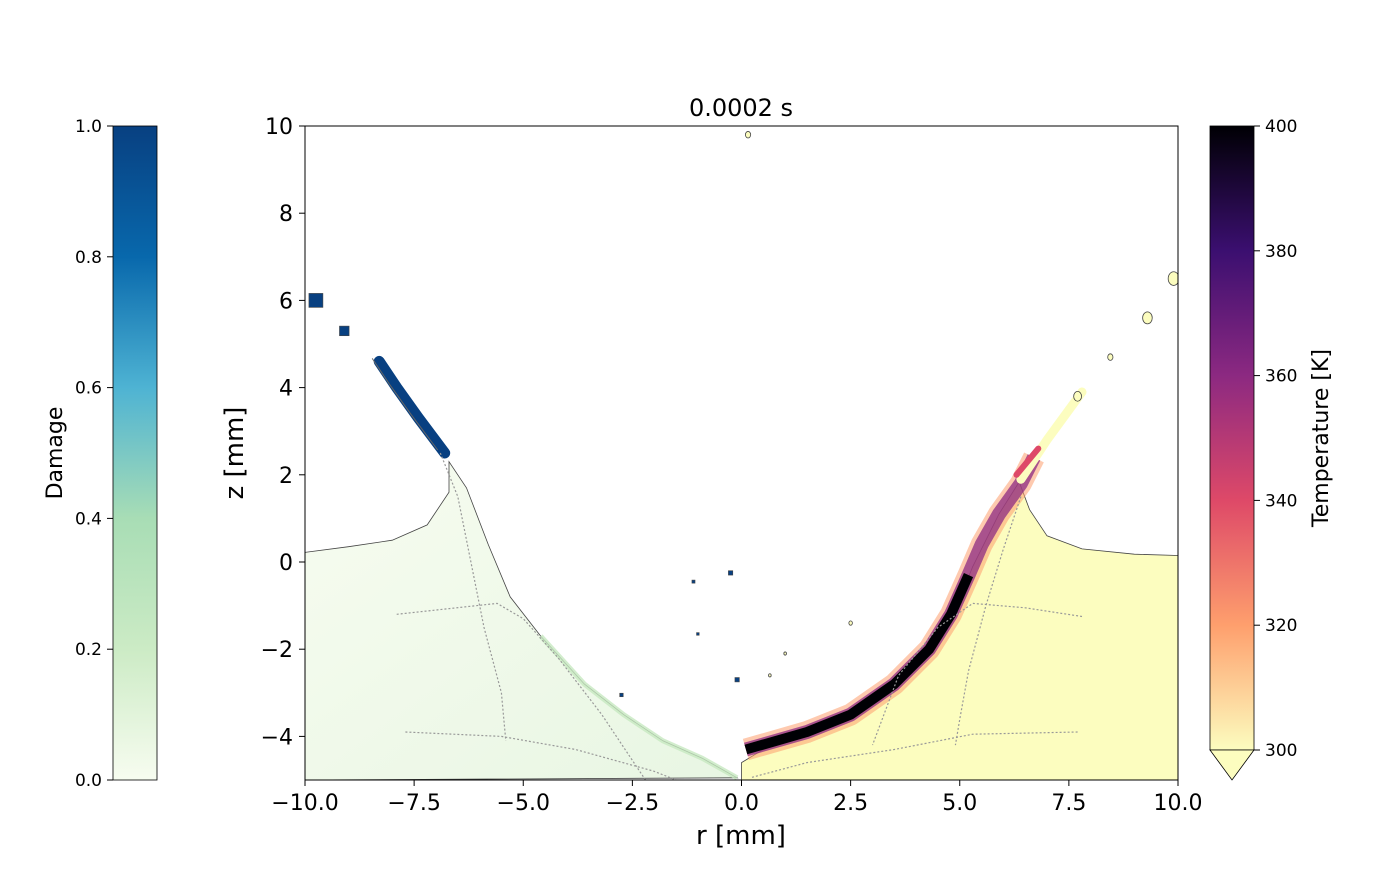 The height and width of the screenshot is (876, 1396). What do you see at coordinates (100, 454) in the screenshot?
I see `damage-colorbar: 0.0 0.2 0.4 0.6 0.8 1.0 Damage` at bounding box center [100, 454].